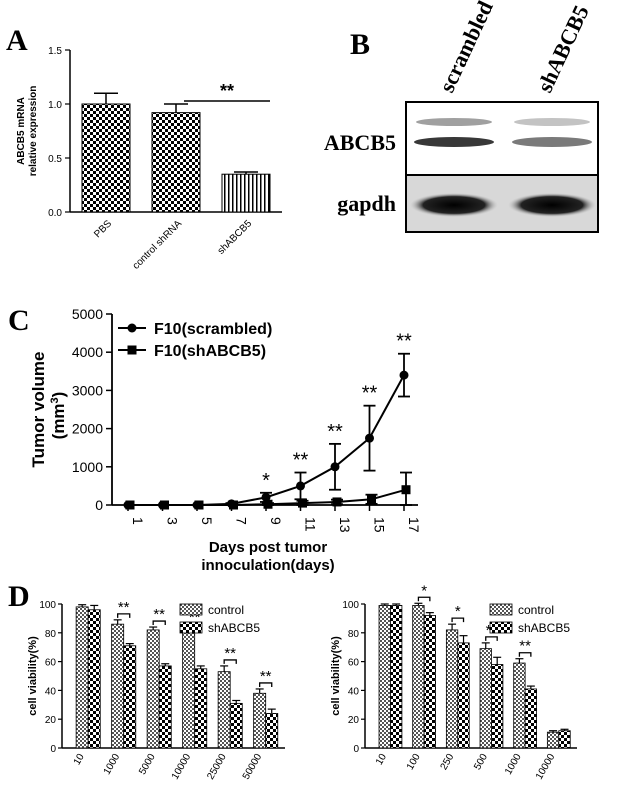 The height and width of the screenshot is (811, 628). I want to click on x-tick-label: PBS, so click(103, 229).